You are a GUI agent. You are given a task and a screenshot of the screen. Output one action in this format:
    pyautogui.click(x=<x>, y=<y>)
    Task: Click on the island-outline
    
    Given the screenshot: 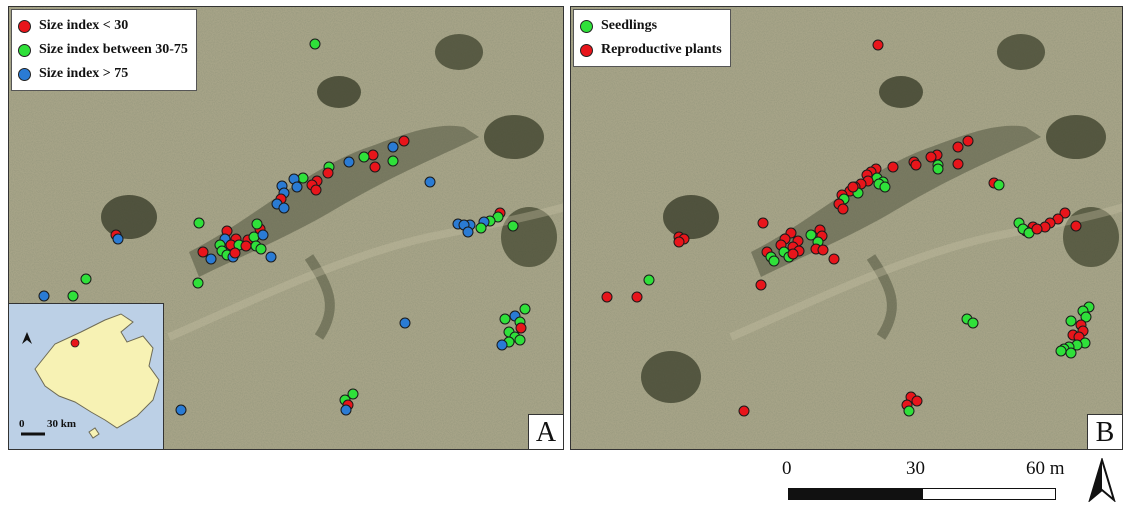 What is the action you would take?
    pyautogui.click(x=90, y=376)
    